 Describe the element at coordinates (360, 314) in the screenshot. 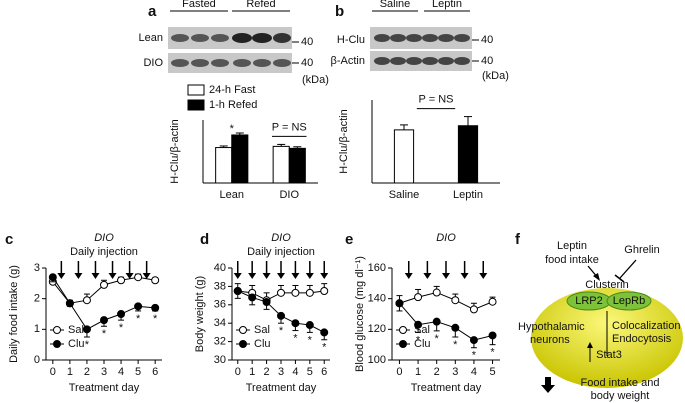

I see `y-axis-label: Blood glucose (mg dl⁻¹)` at that location.